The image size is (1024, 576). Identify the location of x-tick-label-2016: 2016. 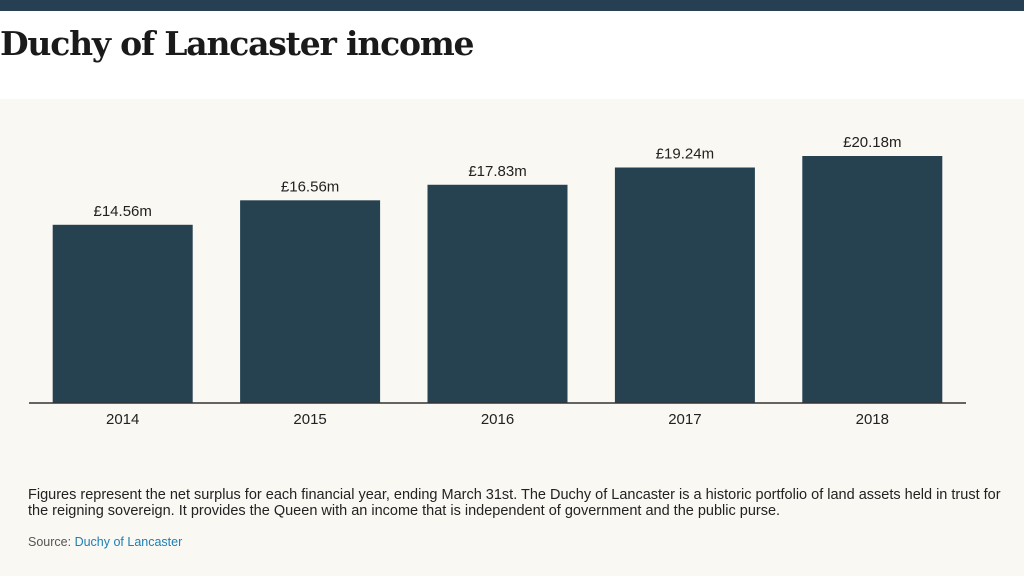
(497, 419).